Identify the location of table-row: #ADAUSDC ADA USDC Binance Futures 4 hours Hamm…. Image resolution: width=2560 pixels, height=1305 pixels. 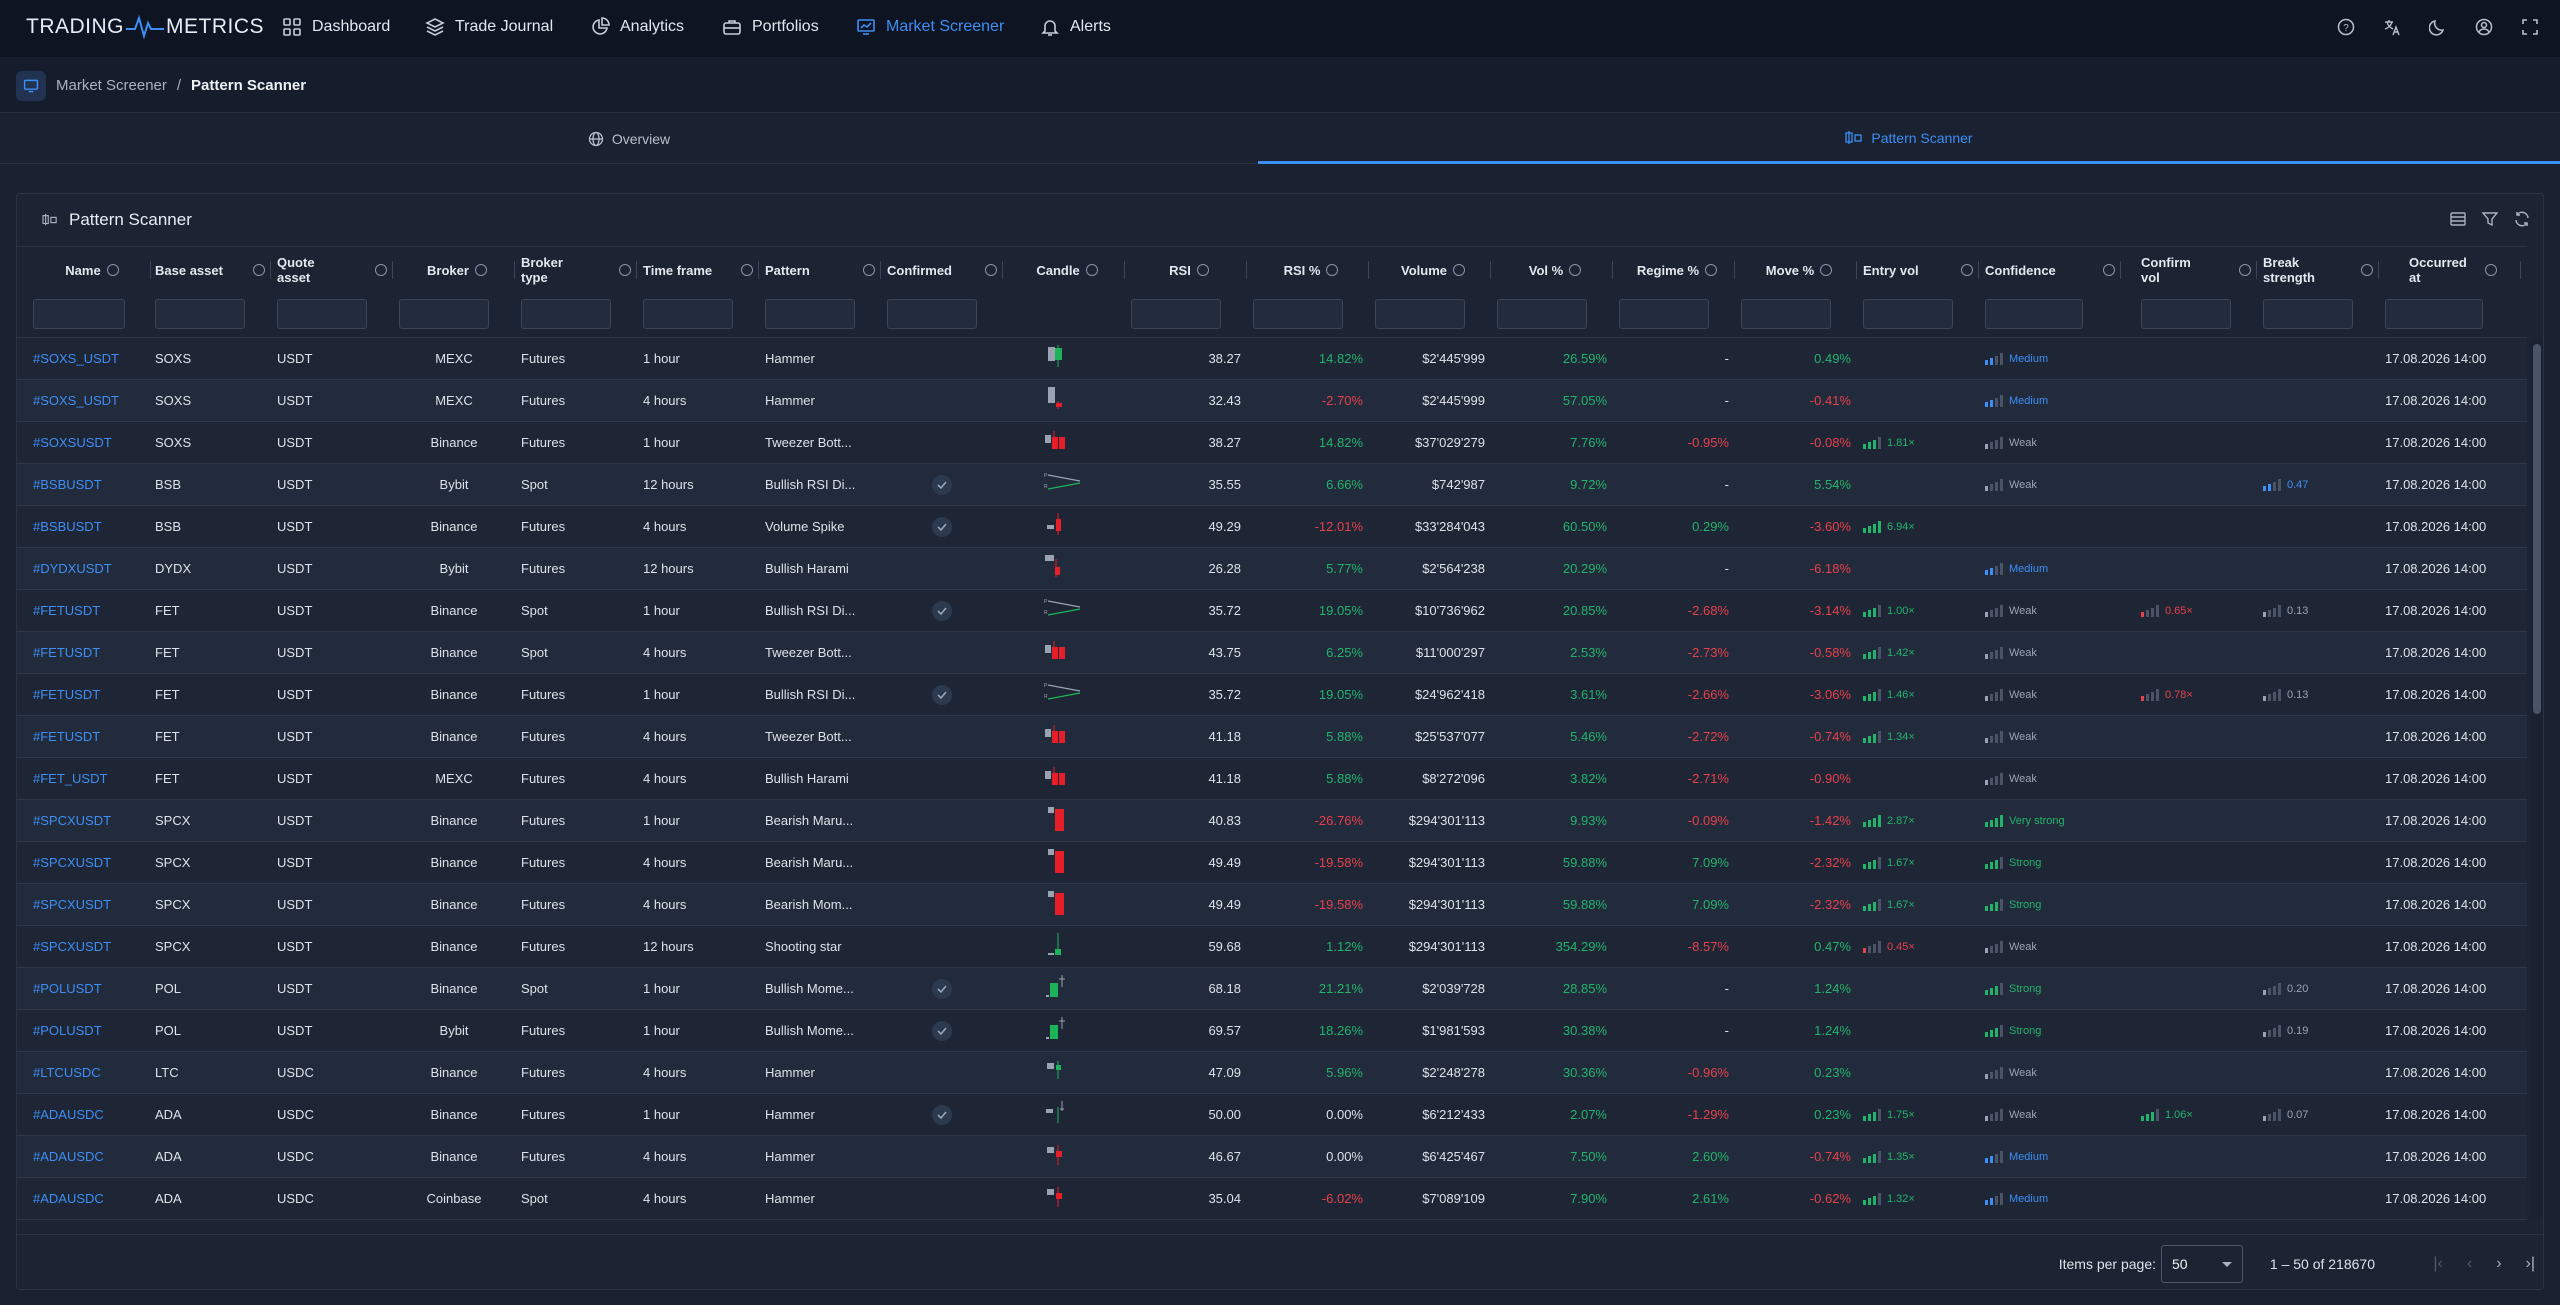
(1272, 1157).